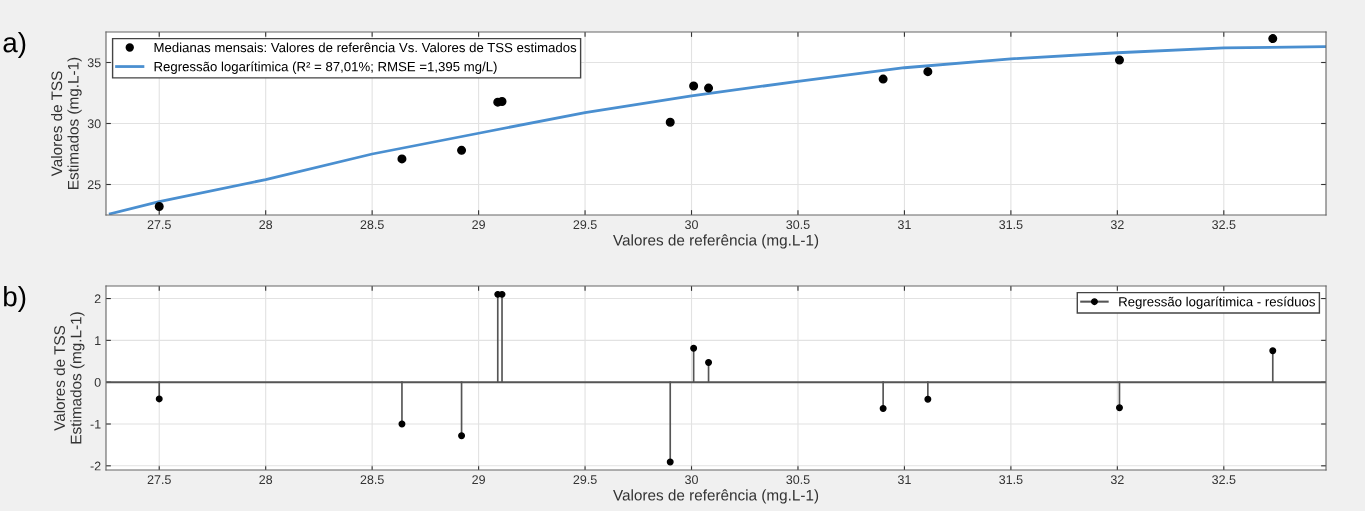 This screenshot has width=1365, height=511. Describe the element at coordinates (97, 382) in the screenshot. I see `y-tick-label: 0` at that location.